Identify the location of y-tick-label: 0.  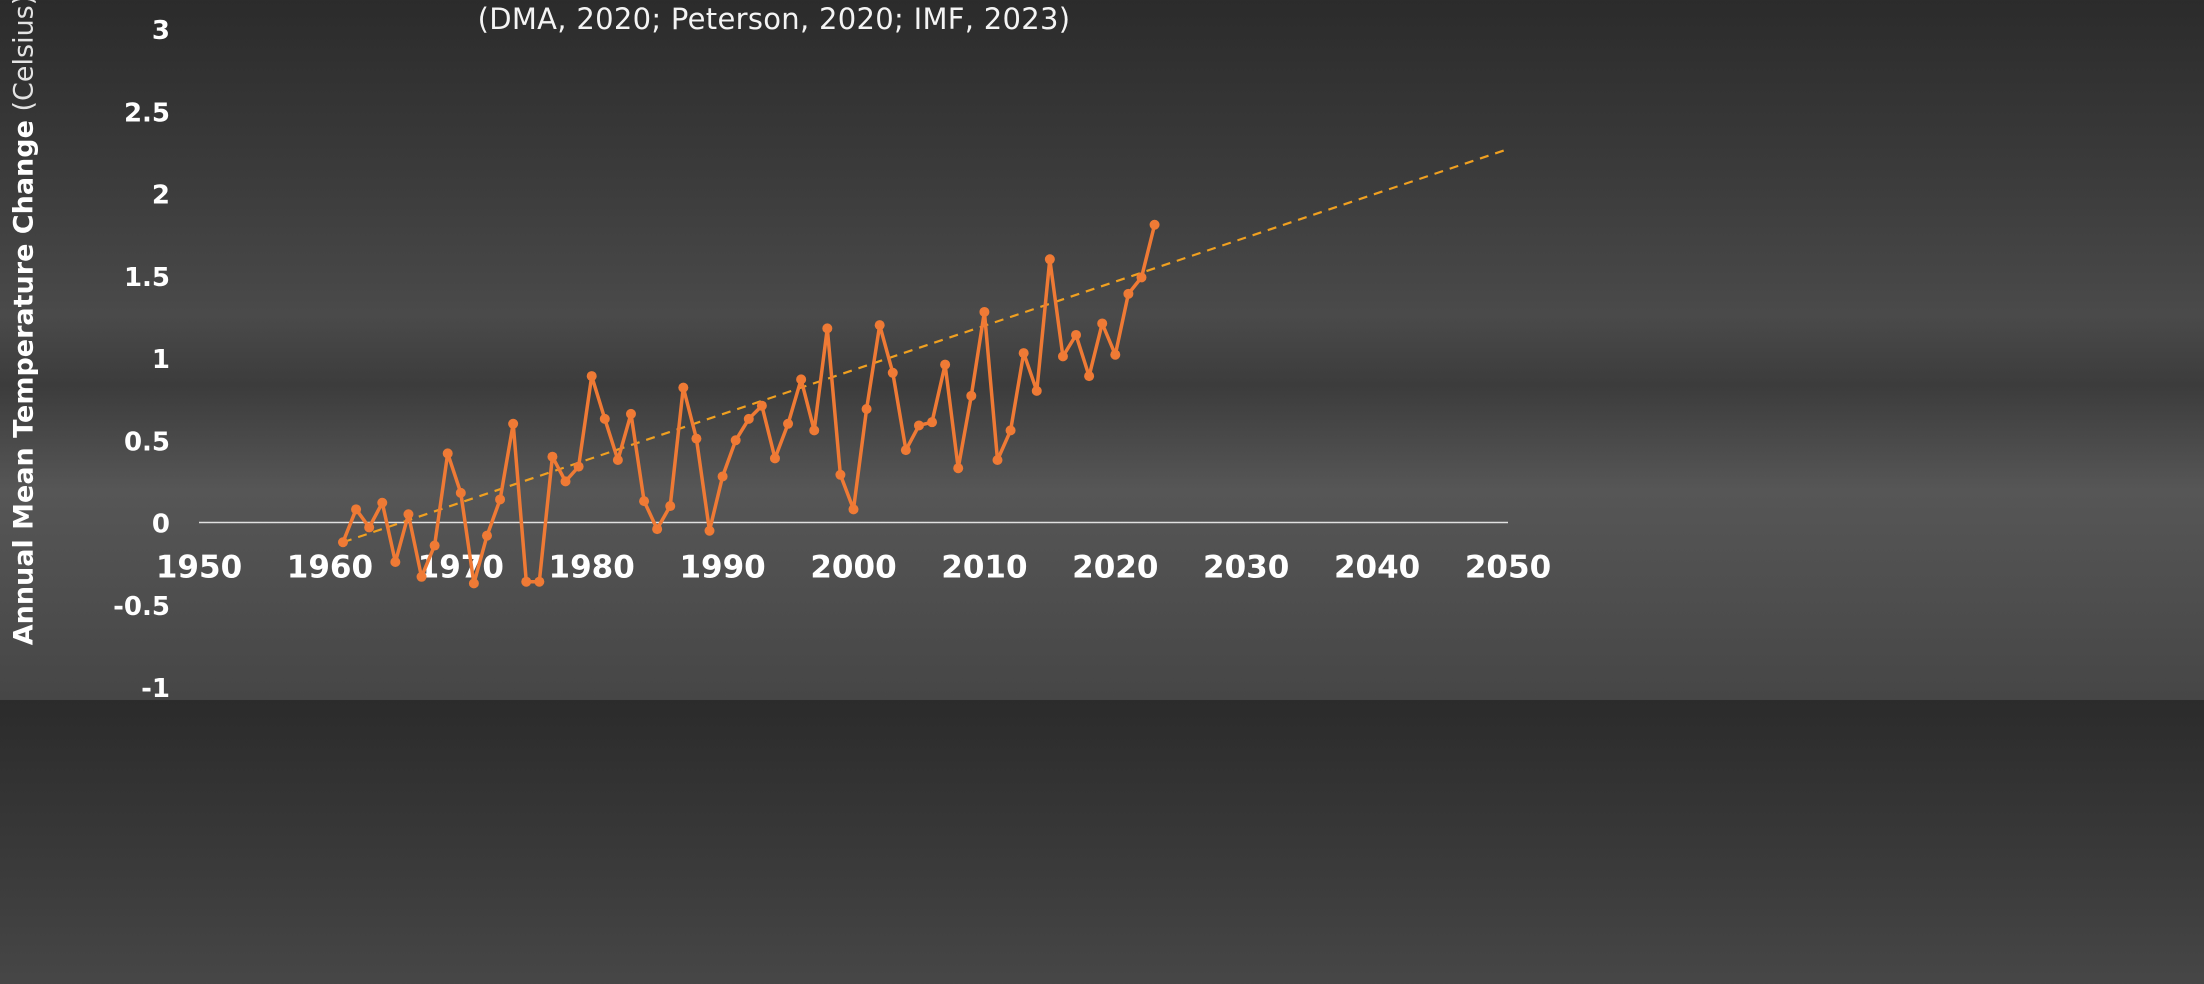
(161, 525).